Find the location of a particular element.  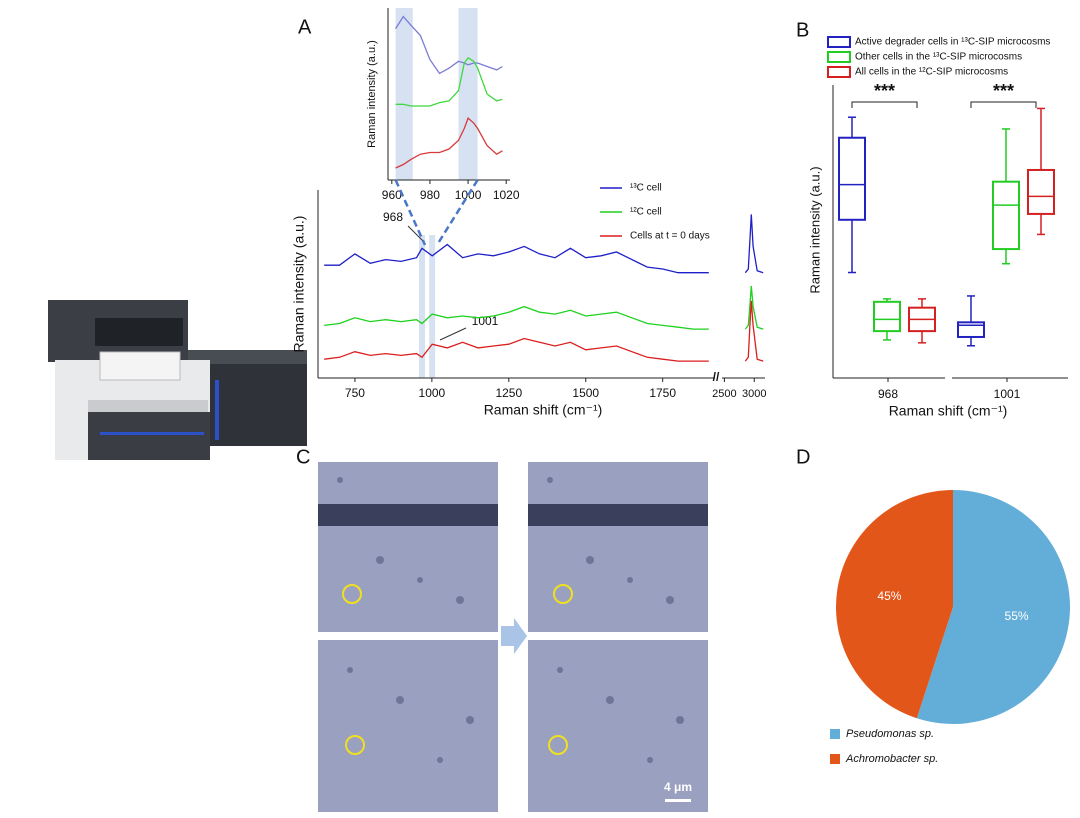

axis-break: // is located at coordinates (716, 377).